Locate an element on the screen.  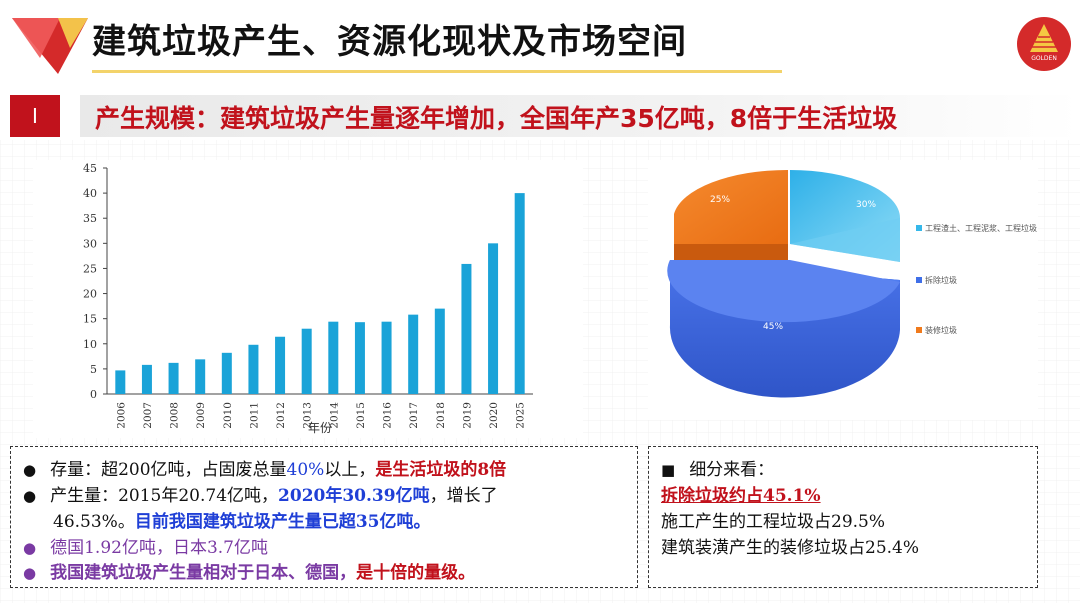
note-left-4: ● 德国1.92亿吨，日本3.7亿吨 is located at coordinates (145, 548).